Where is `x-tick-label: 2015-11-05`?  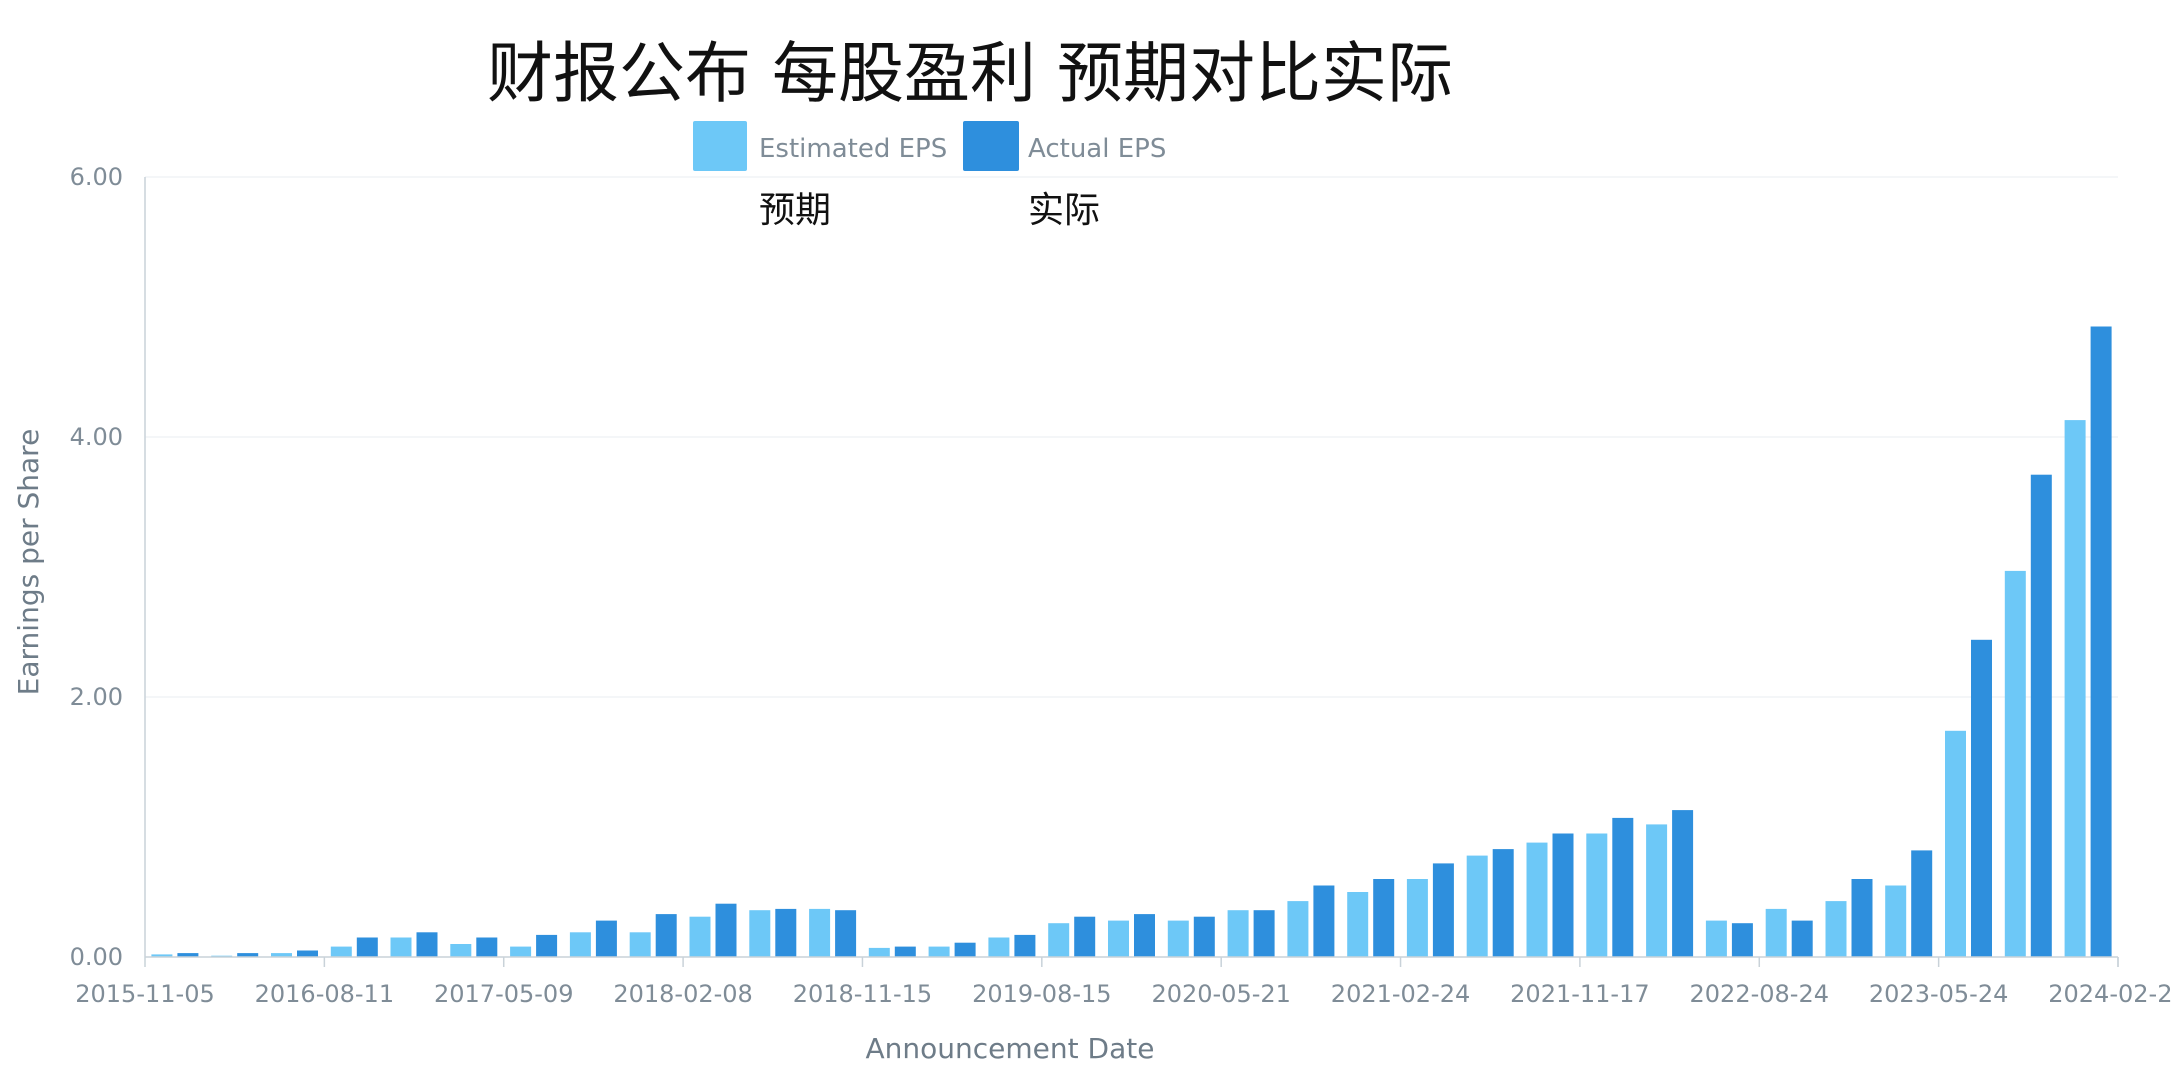
x-tick-label: 2015-11-05 is located at coordinates (144, 994).